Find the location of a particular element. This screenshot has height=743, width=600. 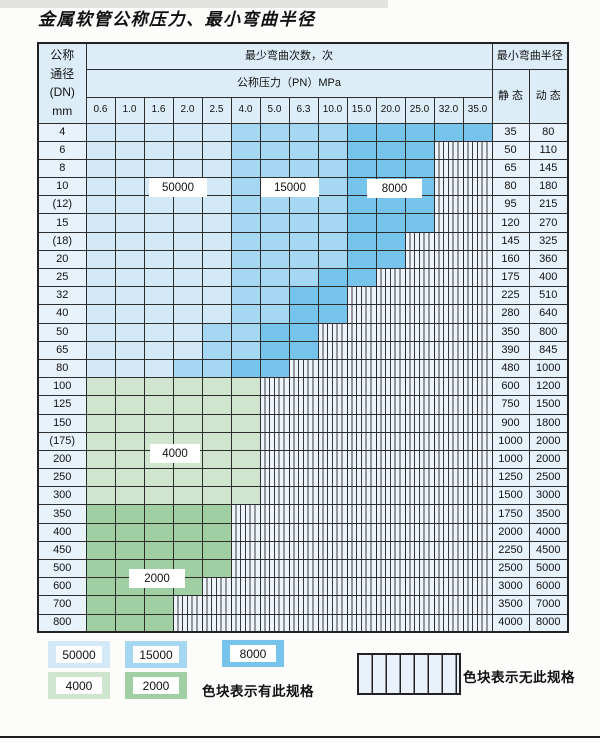

static-radius-value: 145 is located at coordinates (510, 241).